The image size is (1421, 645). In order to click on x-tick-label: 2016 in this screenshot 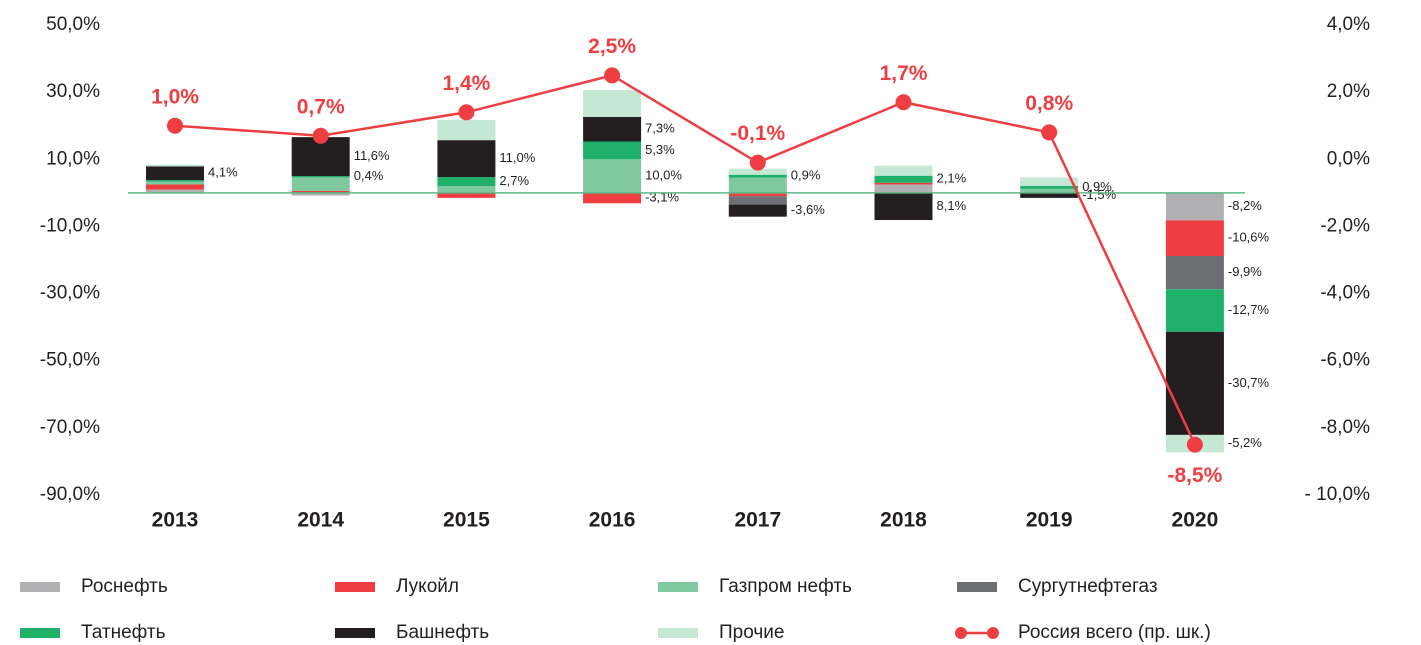, I will do `click(612, 520)`.